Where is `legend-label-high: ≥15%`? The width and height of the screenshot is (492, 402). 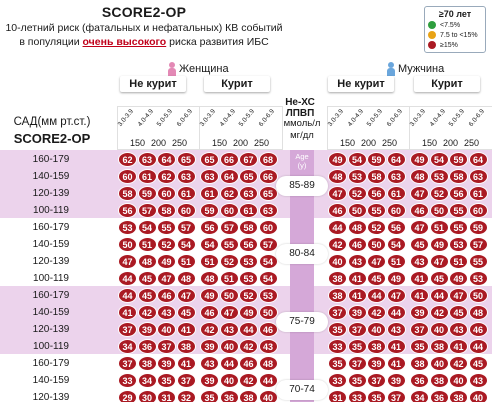 legend-label-high: ≥15% is located at coordinates (449, 45).